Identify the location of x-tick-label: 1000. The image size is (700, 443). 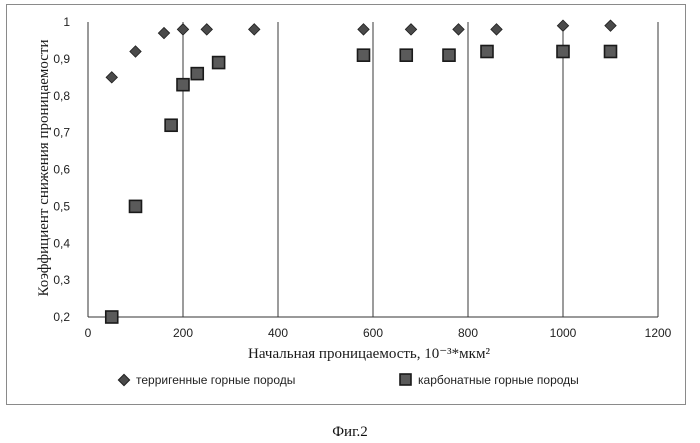
(563, 333).